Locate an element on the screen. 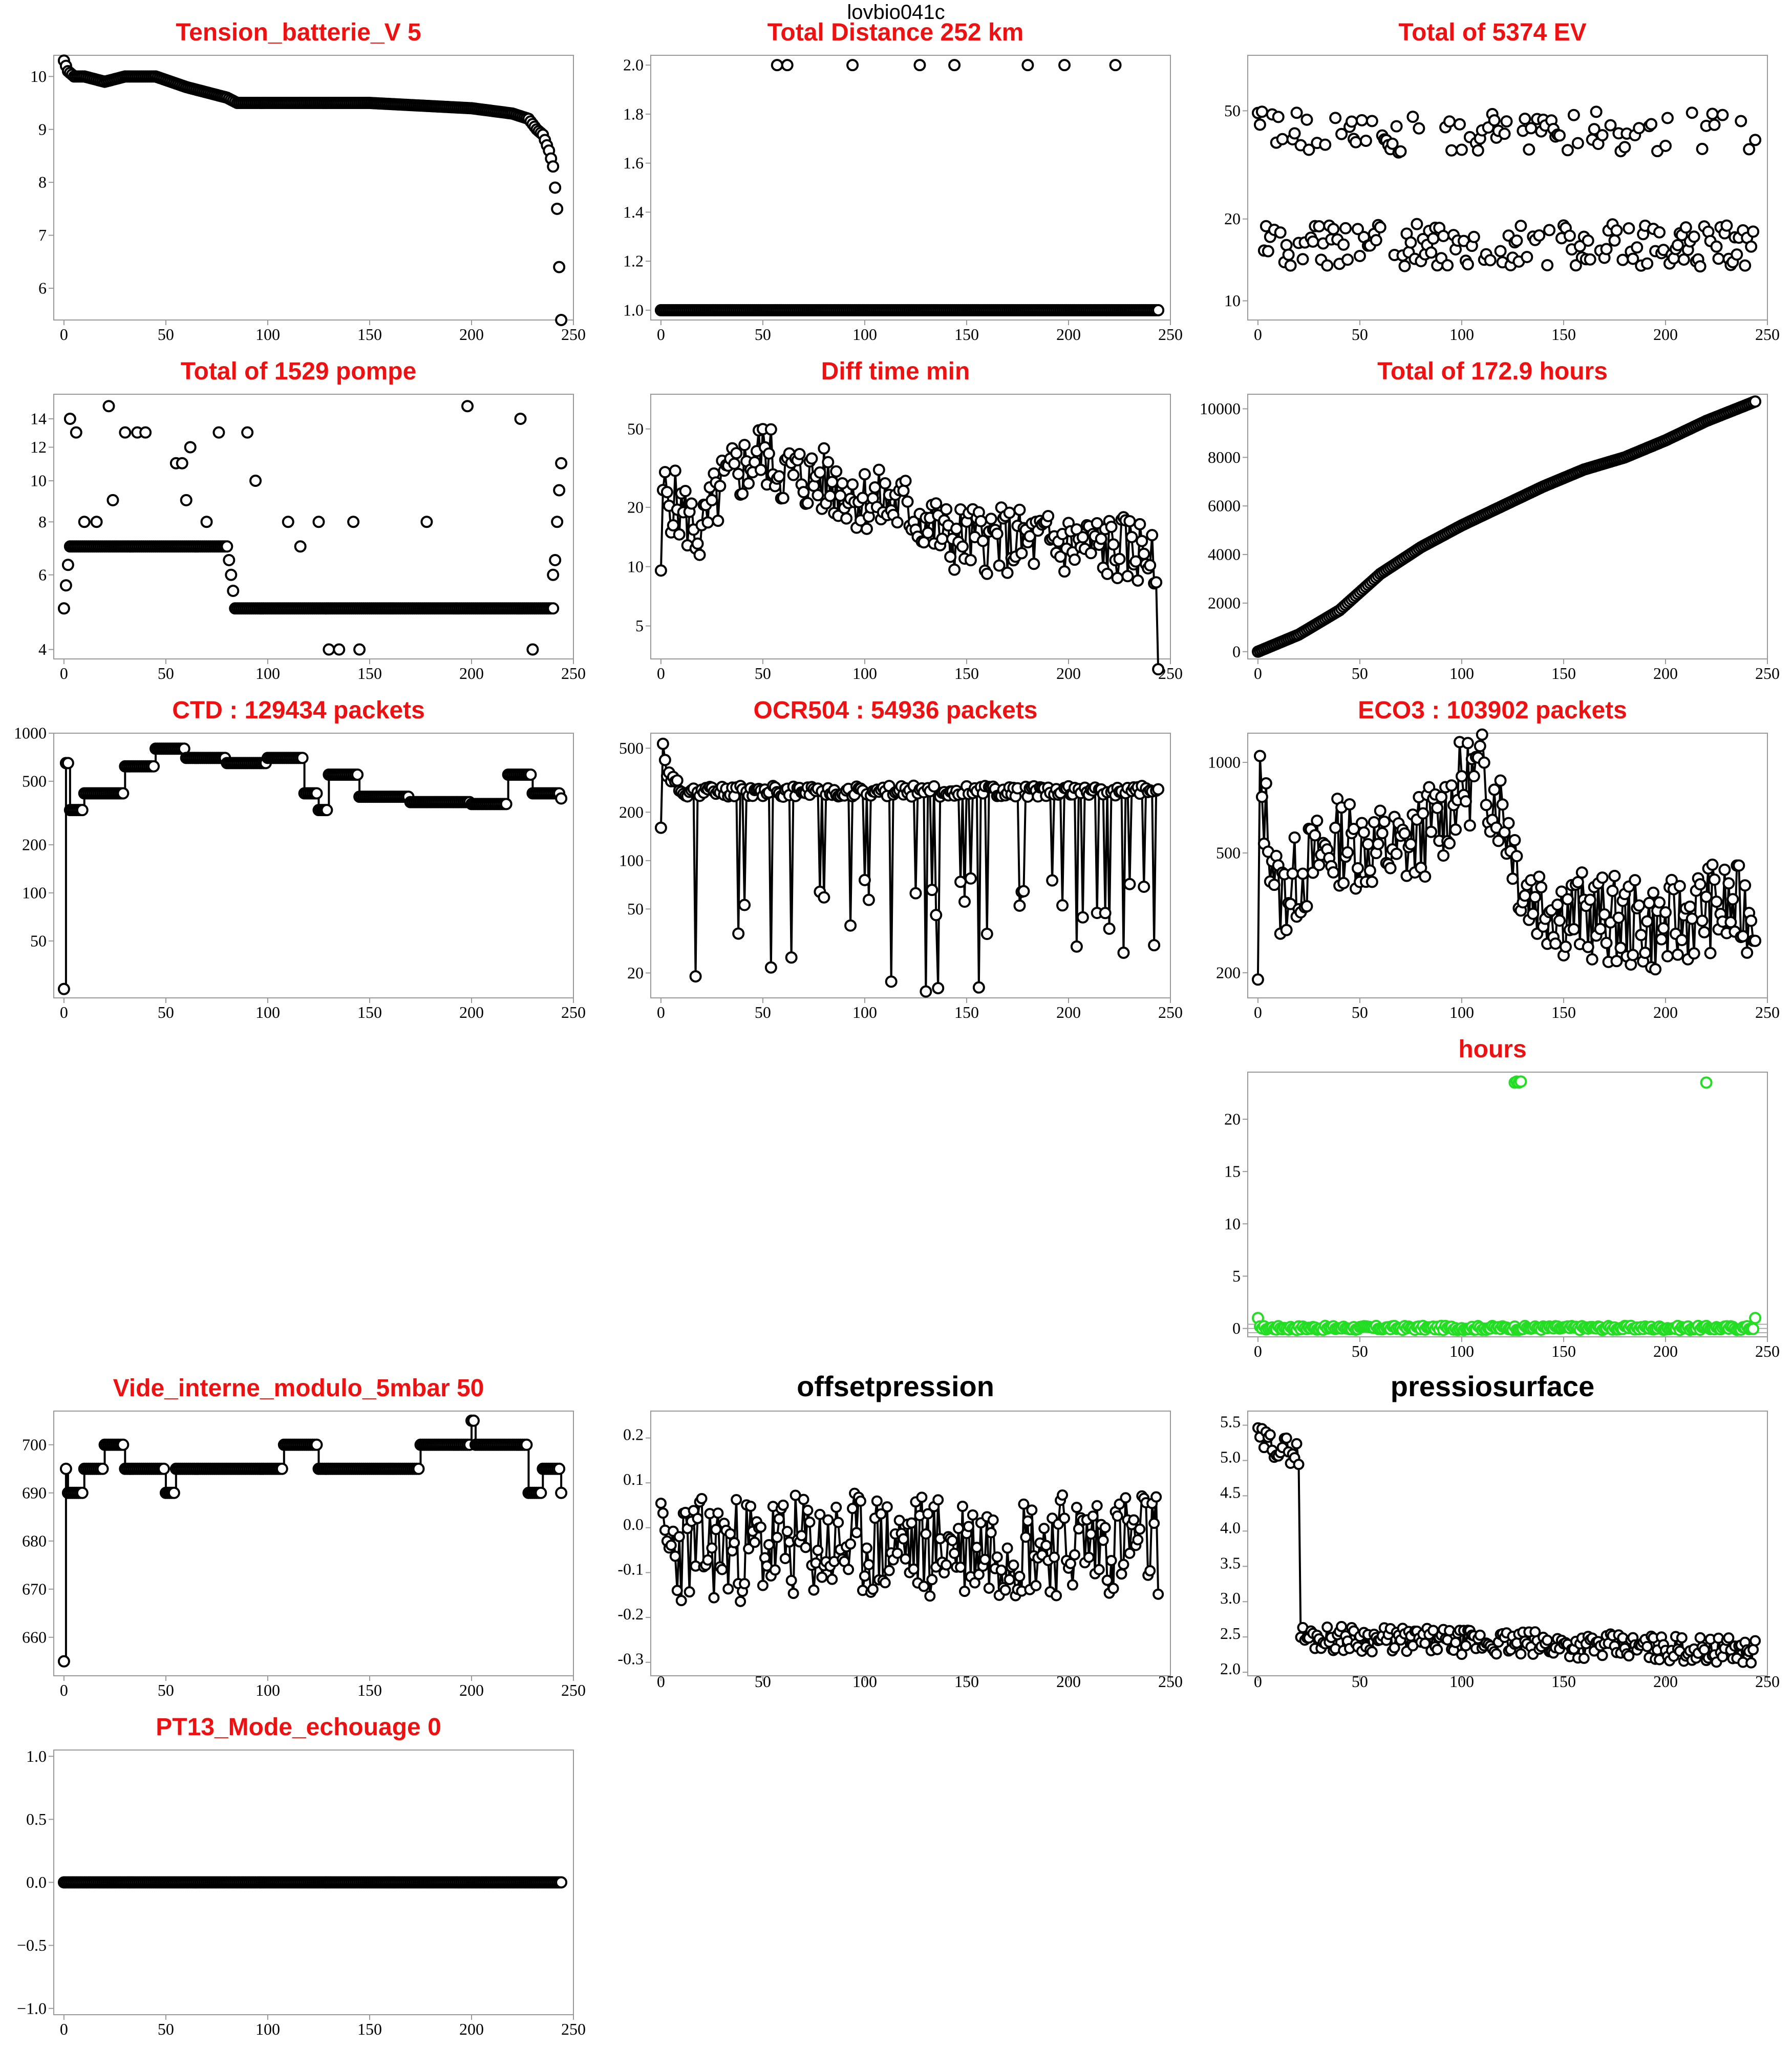 The width and height of the screenshot is (1792, 2048). y-tick-label: 8 is located at coordinates (42, 182).